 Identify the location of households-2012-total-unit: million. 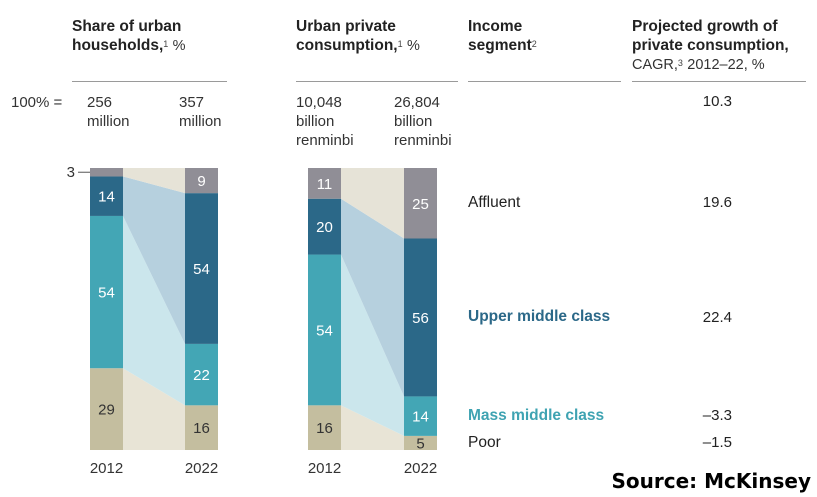
(108, 121).